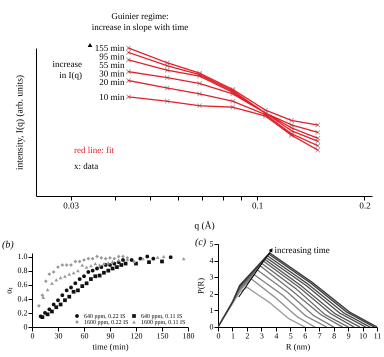  What do you see at coordinates (276, 336) in the screenshot?
I see `x-tick-label: 4` at bounding box center [276, 336].